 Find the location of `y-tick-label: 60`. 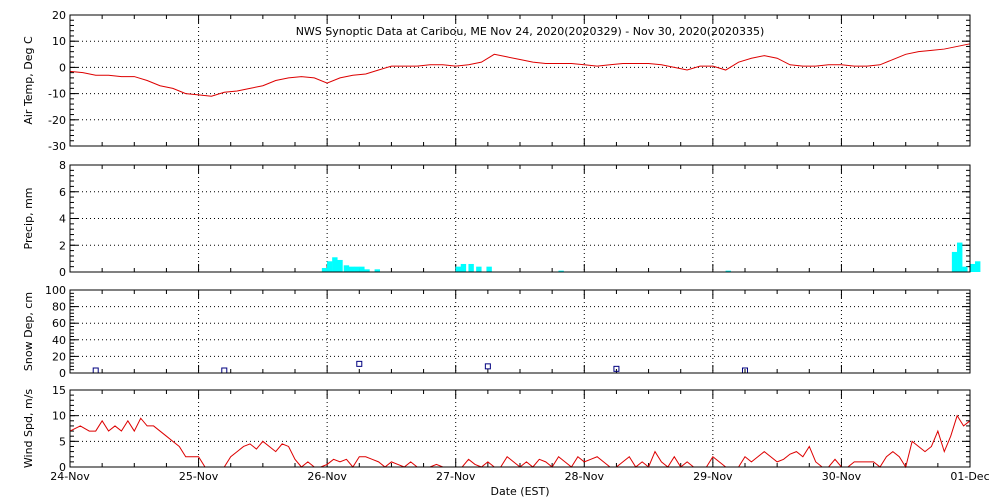

y-tick-label: 60 is located at coordinates (59, 323).